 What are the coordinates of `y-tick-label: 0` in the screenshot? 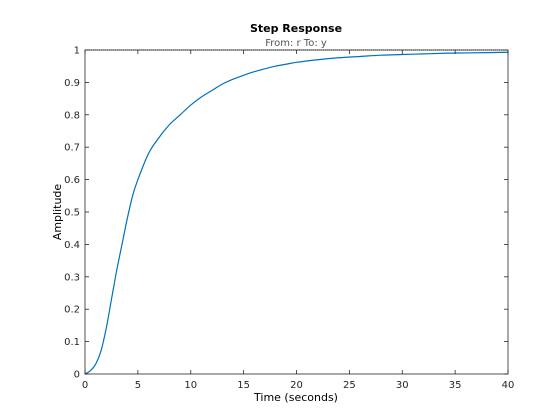 It's located at (77, 375).